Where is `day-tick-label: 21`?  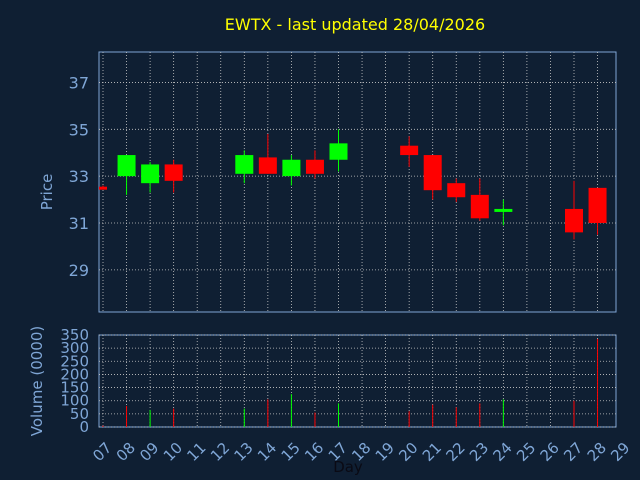 day-tick-label: 21 is located at coordinates (432, 452).